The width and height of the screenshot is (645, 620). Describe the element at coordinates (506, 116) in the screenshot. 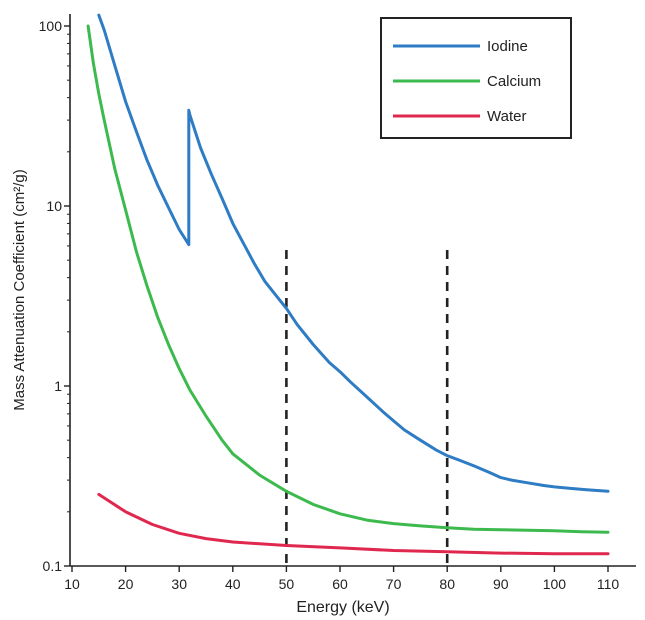

I see `legend-label-water: Water` at that location.